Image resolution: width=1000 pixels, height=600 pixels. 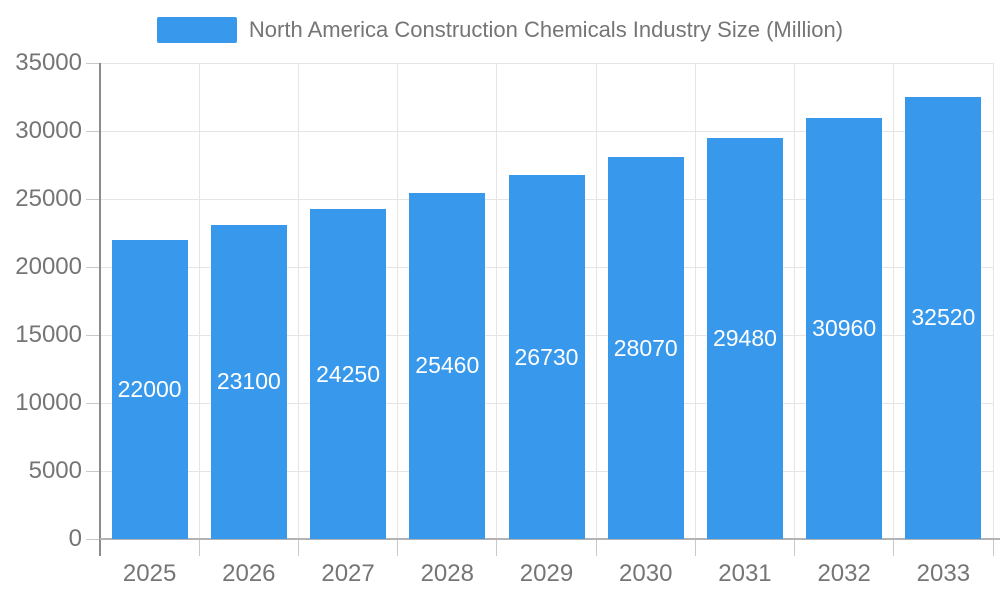 I want to click on bar-2025: 22000, so click(x=149, y=389).